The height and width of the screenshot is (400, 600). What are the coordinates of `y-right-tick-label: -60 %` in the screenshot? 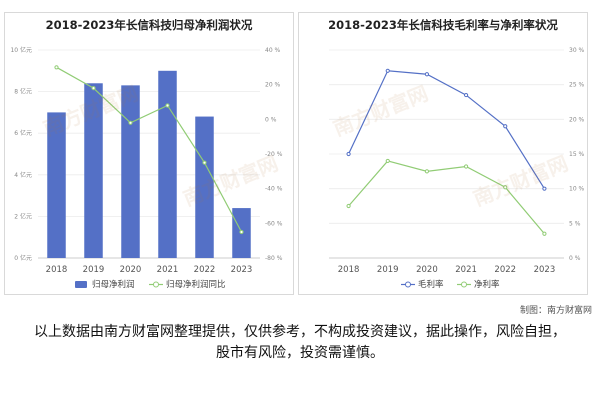 It's located at (274, 223).